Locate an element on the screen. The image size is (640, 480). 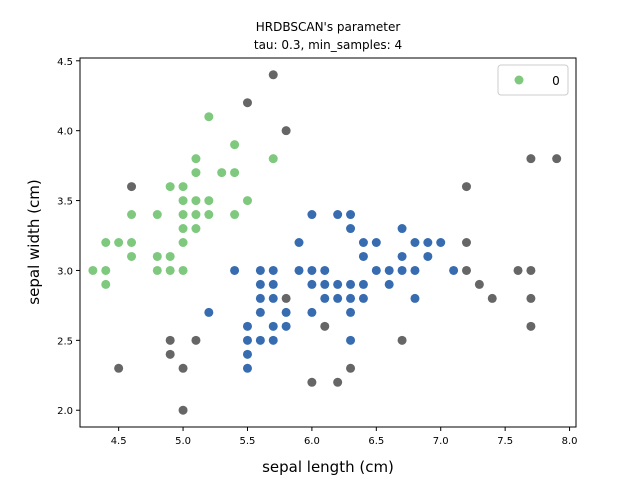
legend: 0 is located at coordinates (533, 80).